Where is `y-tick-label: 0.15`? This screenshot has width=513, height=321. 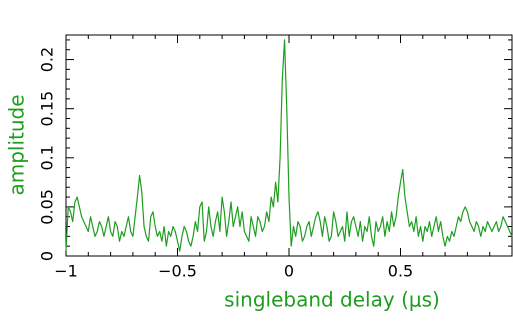
y-tick-label: 0.15 is located at coordinates (47, 109).